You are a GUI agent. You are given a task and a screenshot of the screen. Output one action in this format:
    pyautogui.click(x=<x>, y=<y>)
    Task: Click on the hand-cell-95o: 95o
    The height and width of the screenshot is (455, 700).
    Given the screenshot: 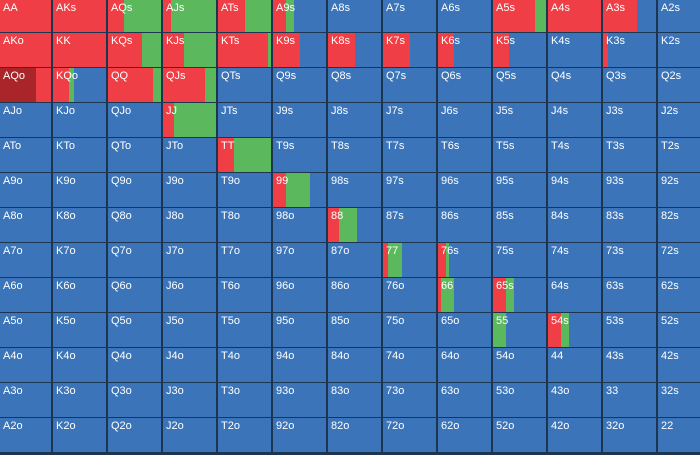 What is the action you would take?
    pyautogui.click(x=300, y=330)
    